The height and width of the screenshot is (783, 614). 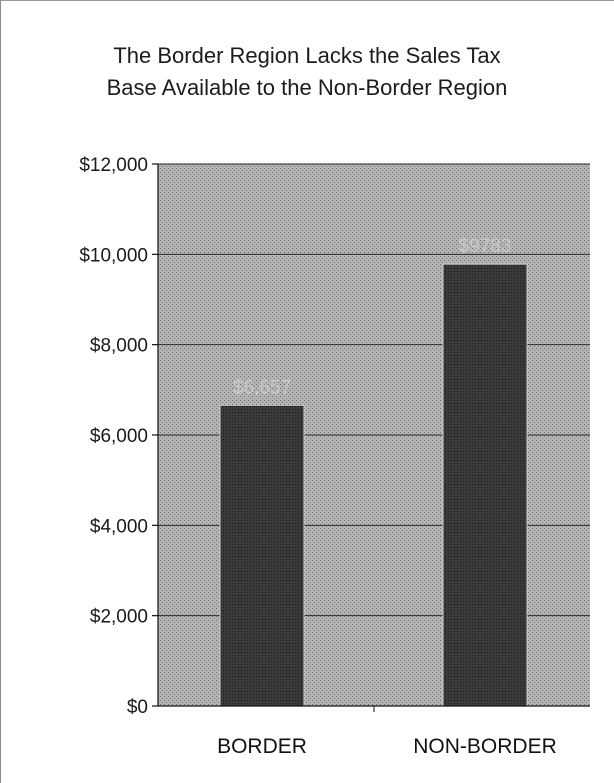 I want to click on chart-title-line-2: Base Available to the Non-Border Region, so click(x=307, y=87).